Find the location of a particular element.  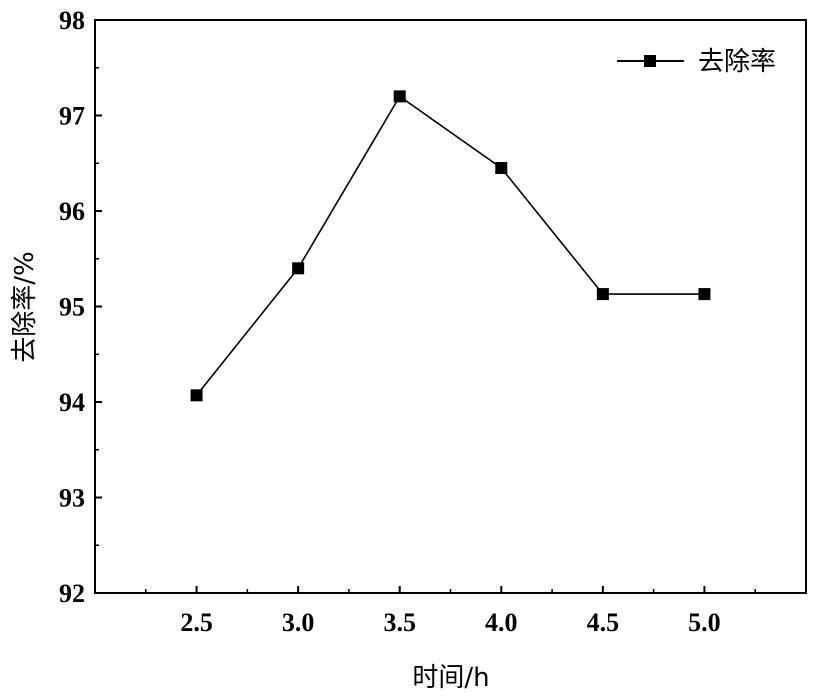

x-tick-label: 3.5 is located at coordinates (399, 622).